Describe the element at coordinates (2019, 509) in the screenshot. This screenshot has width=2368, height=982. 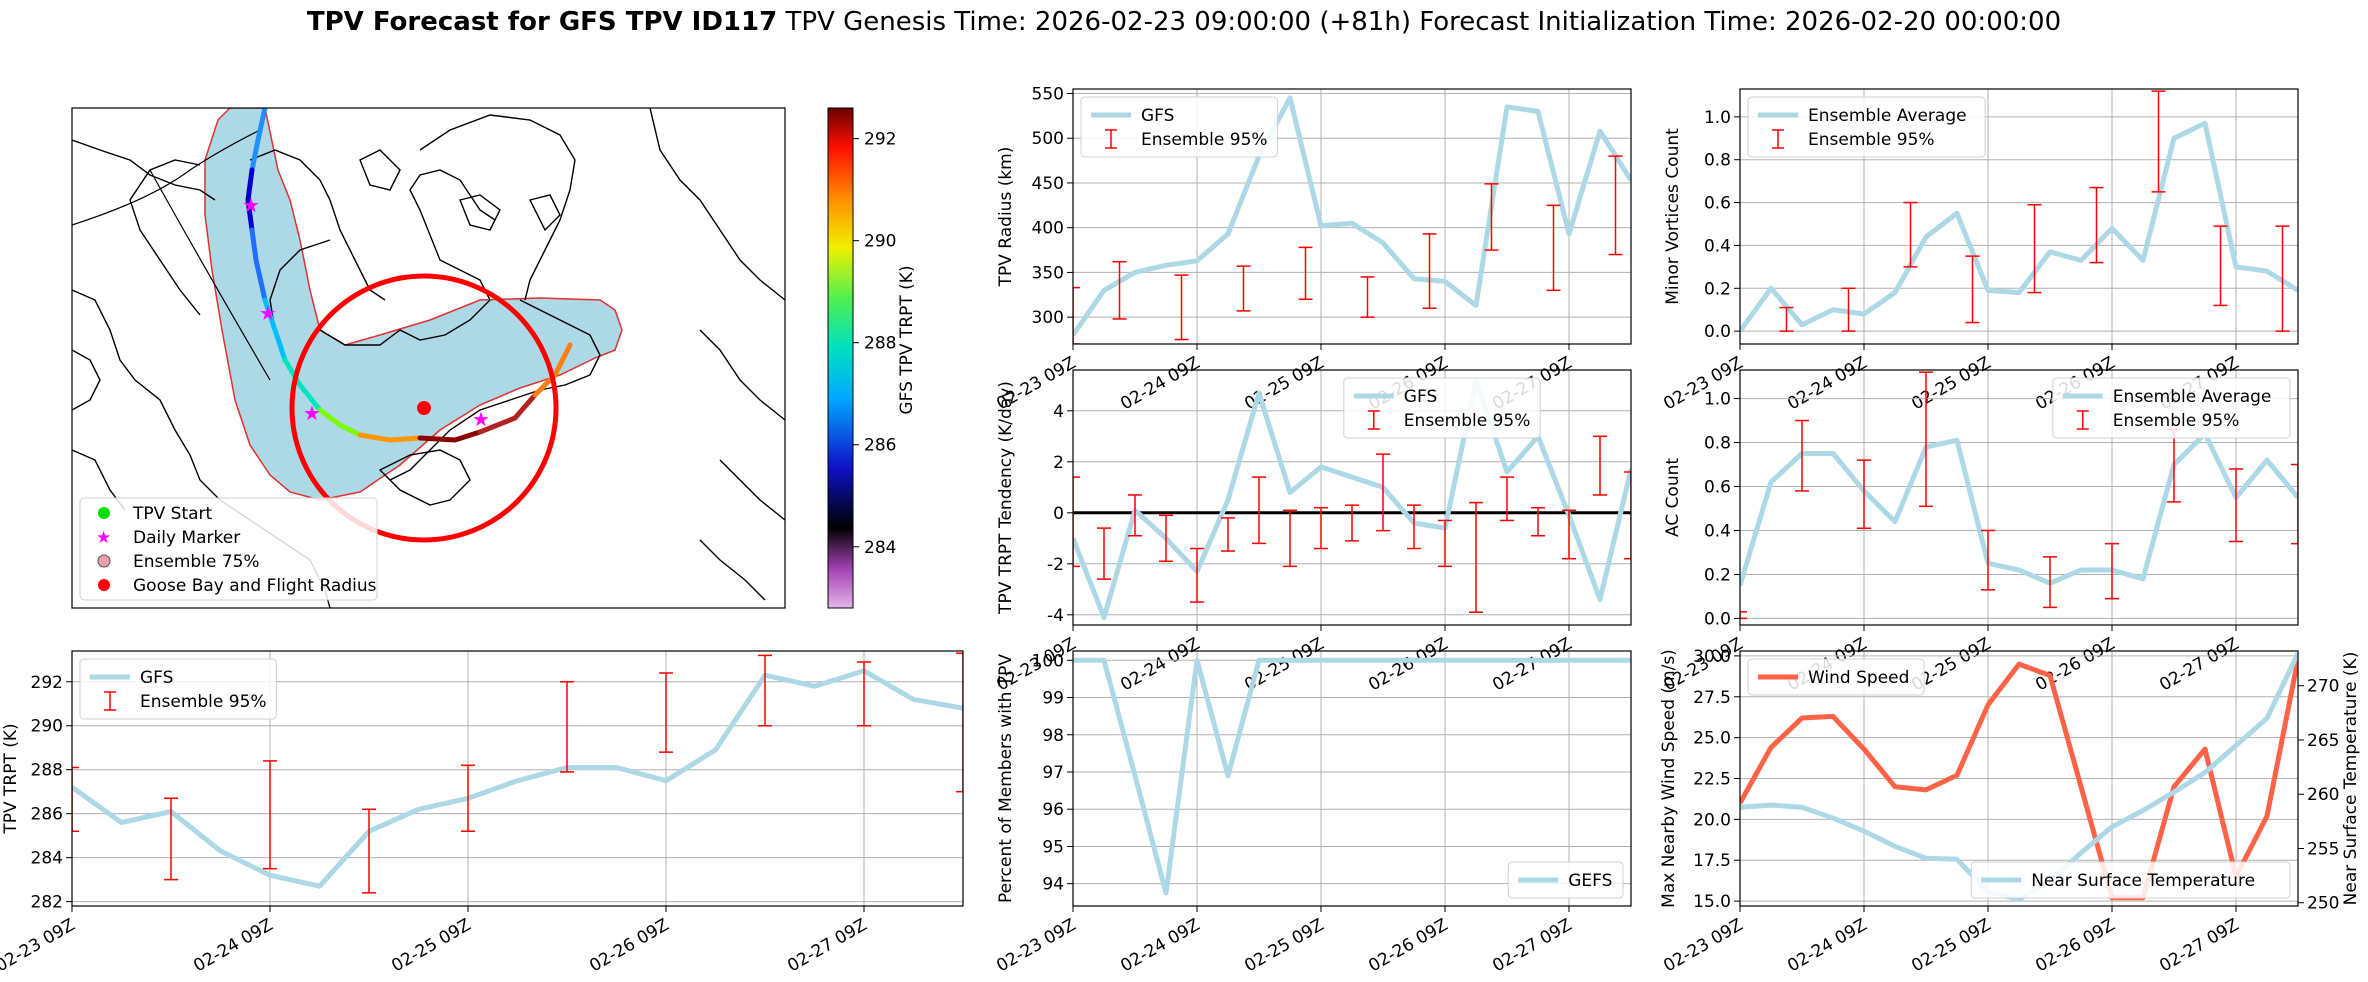
I see `series-line-ensemble-average` at that location.